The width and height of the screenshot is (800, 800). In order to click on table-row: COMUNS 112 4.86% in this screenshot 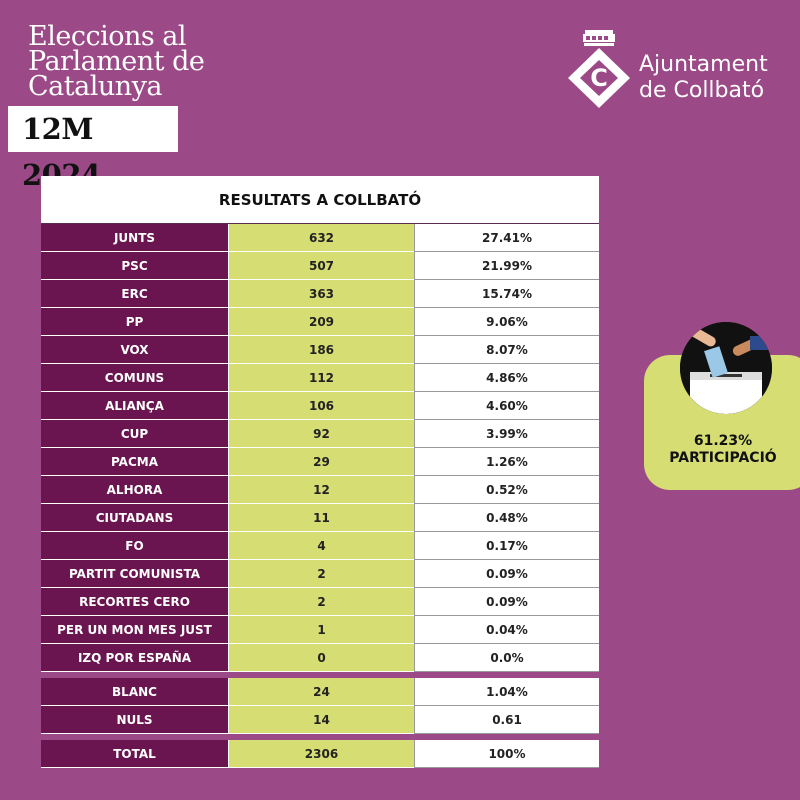, I will do `click(320, 378)`.